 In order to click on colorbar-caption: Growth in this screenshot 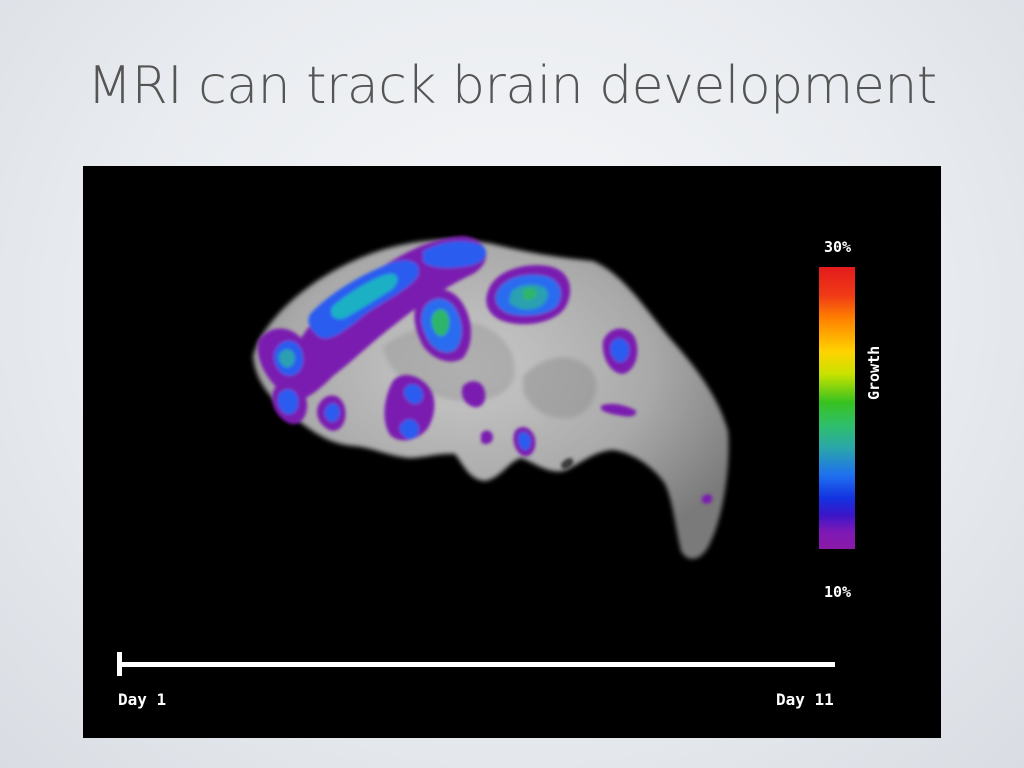, I will do `click(874, 372)`.